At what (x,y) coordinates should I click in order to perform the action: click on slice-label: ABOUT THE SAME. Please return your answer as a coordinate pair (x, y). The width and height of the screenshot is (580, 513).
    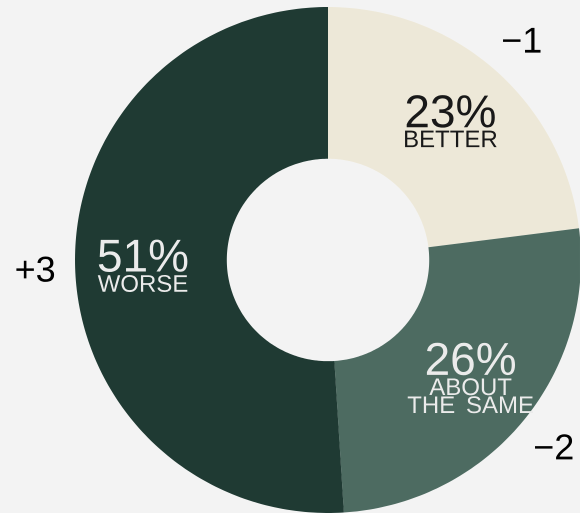
    Looking at the image, I should click on (470, 396).